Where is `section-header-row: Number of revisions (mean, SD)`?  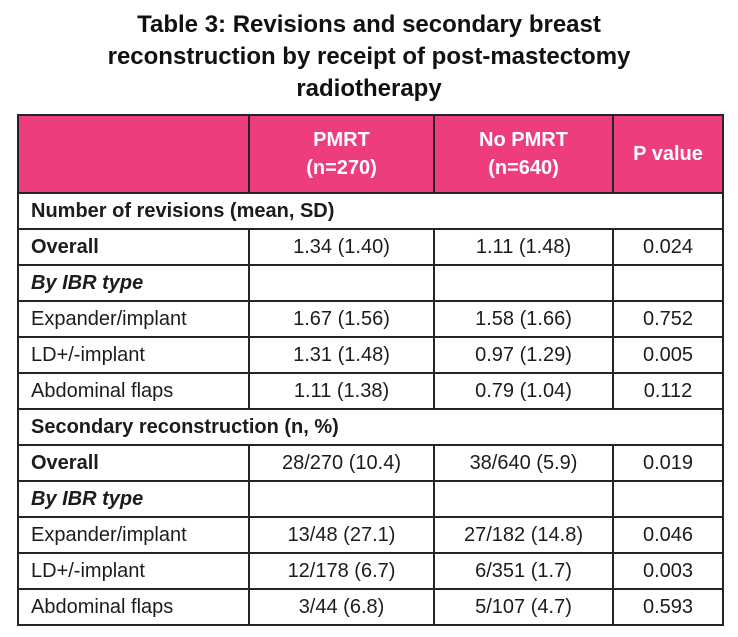 section-header-row: Number of revisions (mean, SD) is located at coordinates (370, 211).